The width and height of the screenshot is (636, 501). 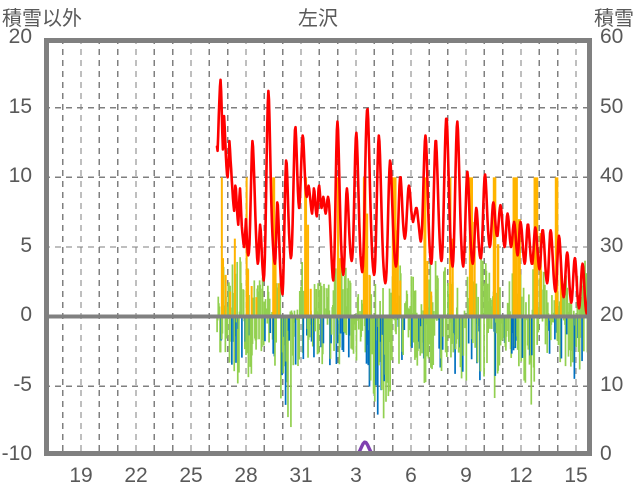 What do you see at coordinates (246, 475) in the screenshot?
I see `x-axis-tick: 28` at bounding box center [246, 475].